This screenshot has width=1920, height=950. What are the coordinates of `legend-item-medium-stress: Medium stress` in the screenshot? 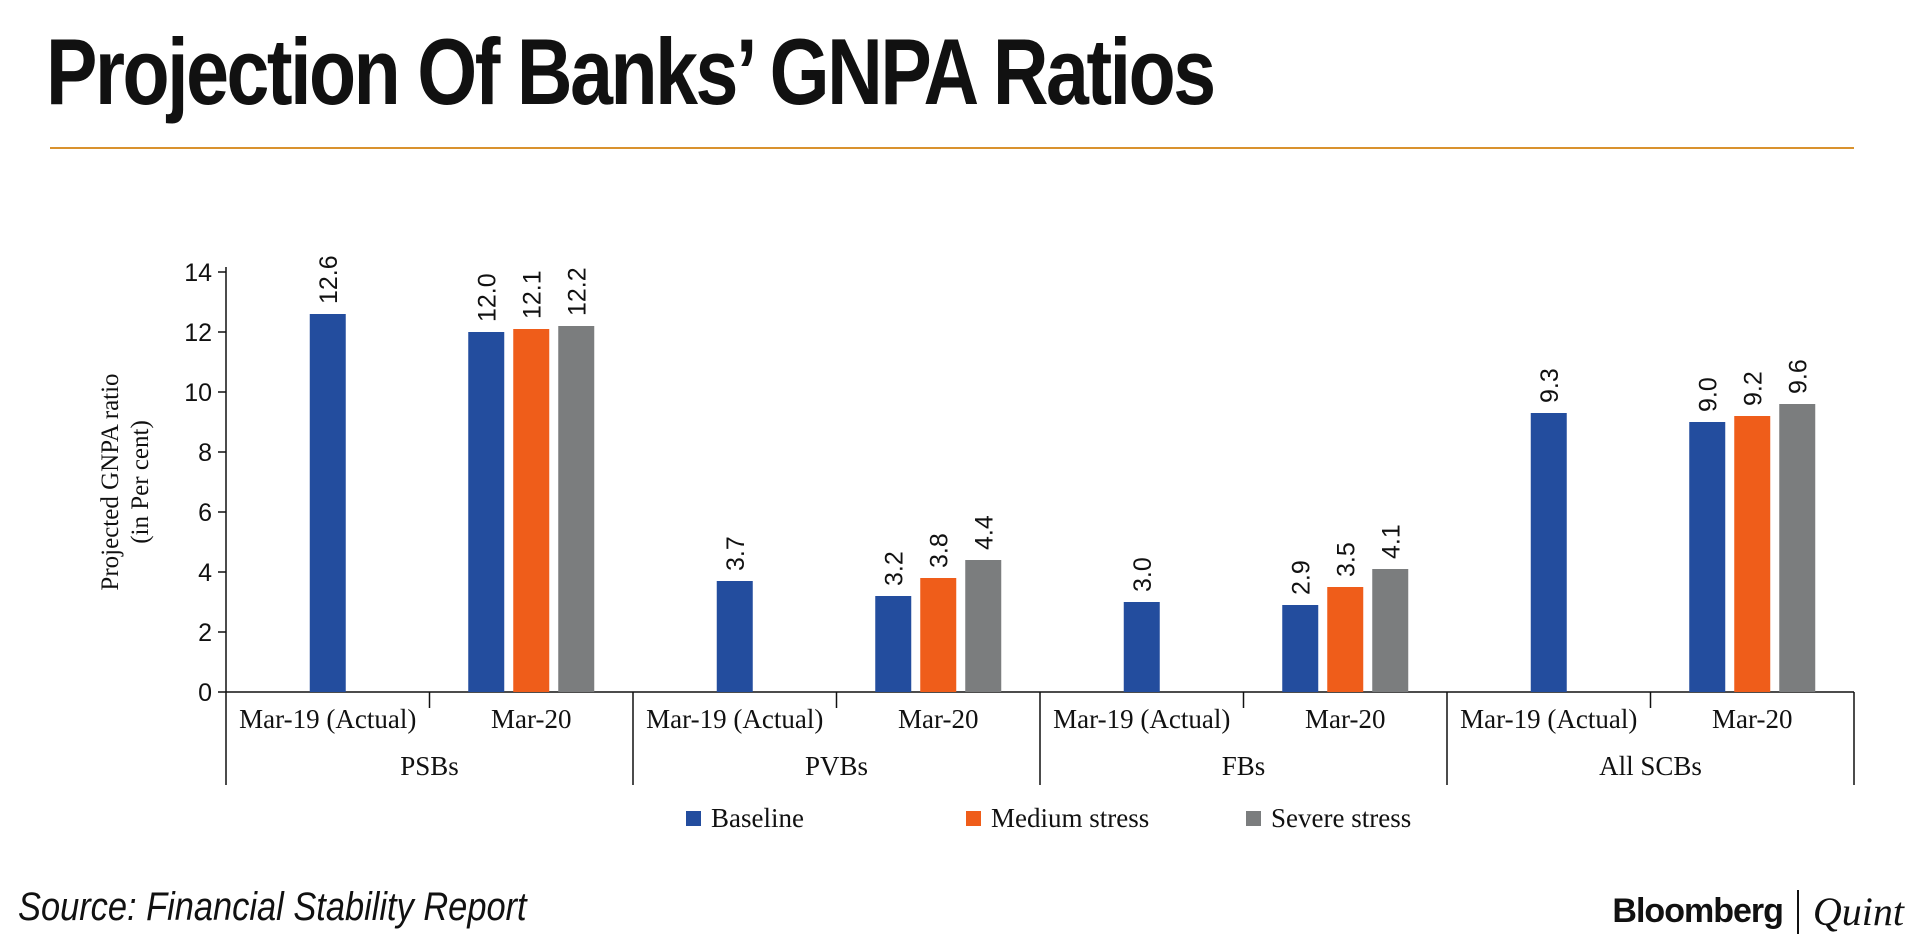 It's located at (1106, 818).